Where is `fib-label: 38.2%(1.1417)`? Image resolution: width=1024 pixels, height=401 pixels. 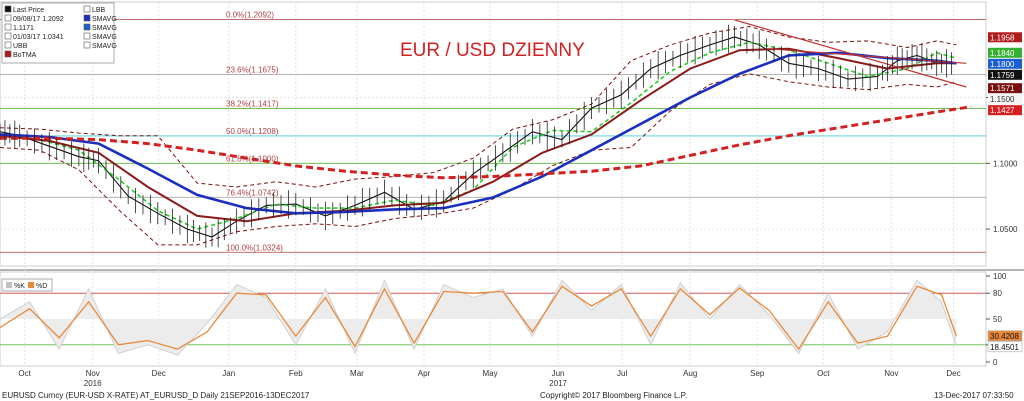 fib-label: 38.2%(1.1417) is located at coordinates (252, 103).